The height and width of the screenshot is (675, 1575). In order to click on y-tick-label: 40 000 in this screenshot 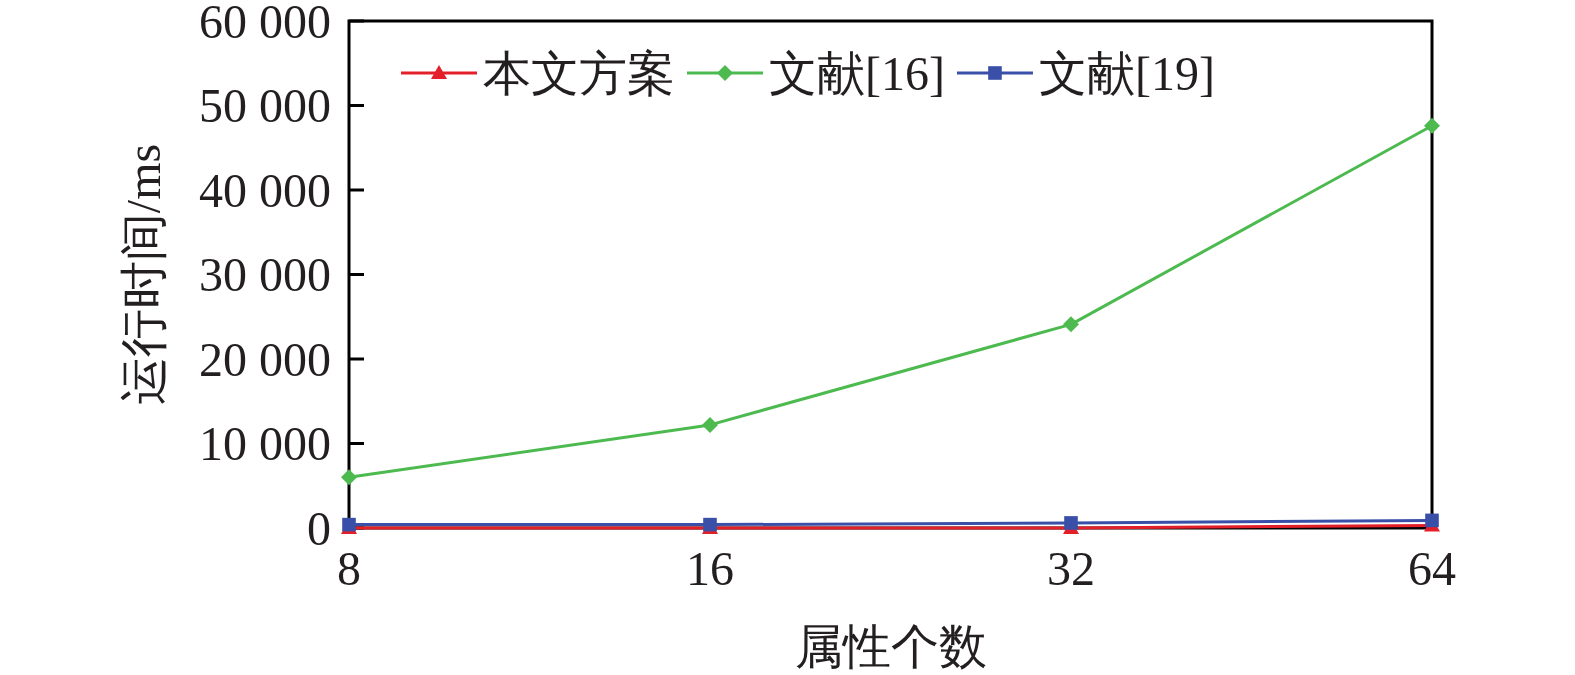, I will do `click(265, 190)`.